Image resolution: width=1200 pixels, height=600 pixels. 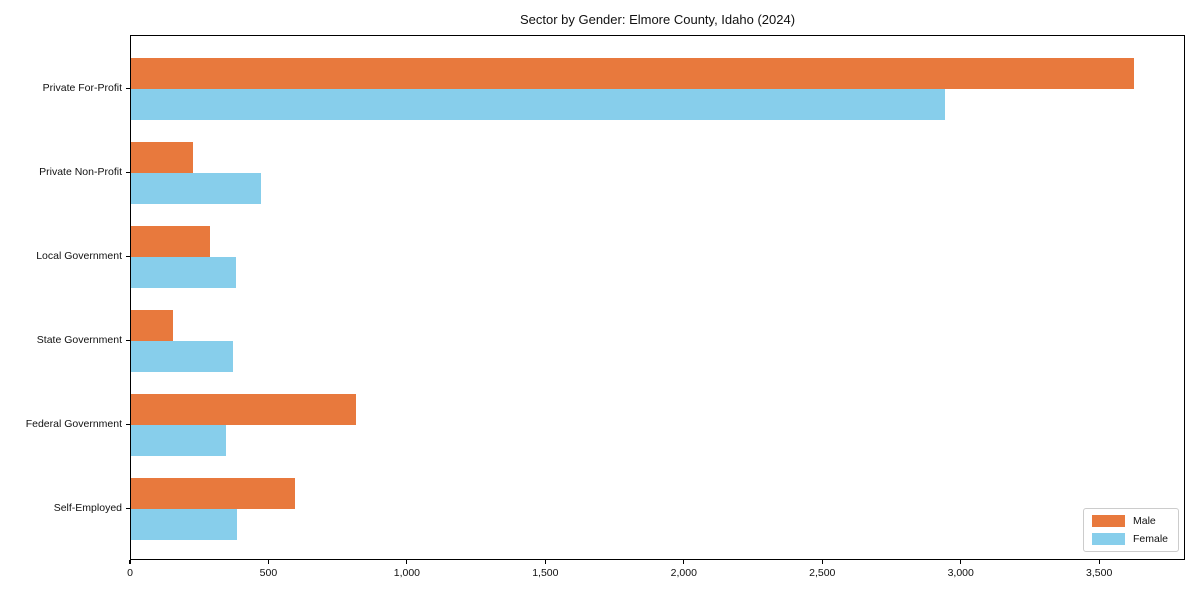 What do you see at coordinates (1108, 539) in the screenshot?
I see `female-swatch` at bounding box center [1108, 539].